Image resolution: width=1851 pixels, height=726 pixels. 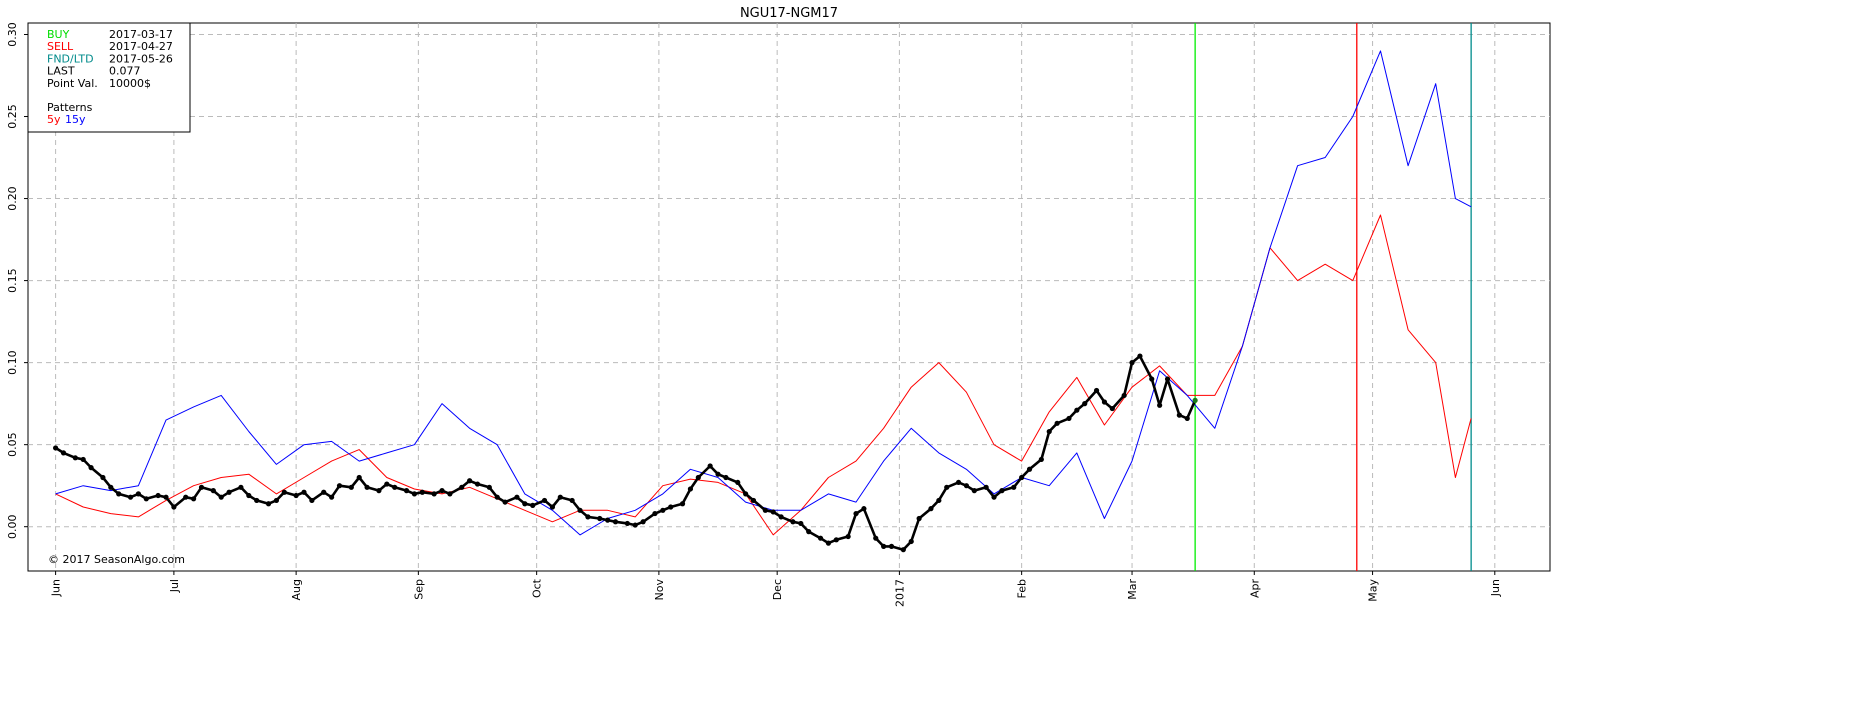 What do you see at coordinates (58, 34) in the screenshot?
I see `legend-label: BUY` at bounding box center [58, 34].